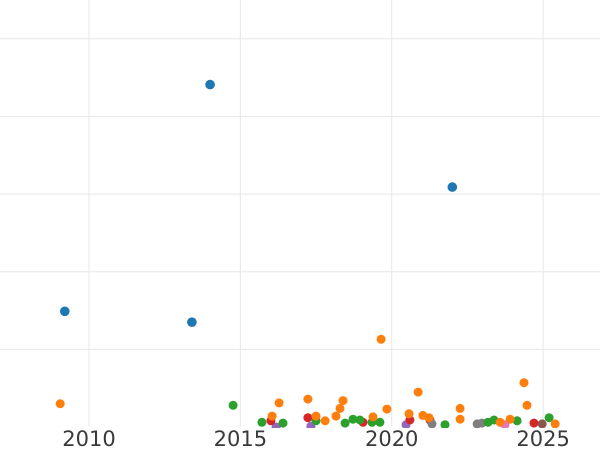 Image resolution: width=600 pixels, height=450 pixels. I want to click on x-tick-label: 2010, so click(88, 438).